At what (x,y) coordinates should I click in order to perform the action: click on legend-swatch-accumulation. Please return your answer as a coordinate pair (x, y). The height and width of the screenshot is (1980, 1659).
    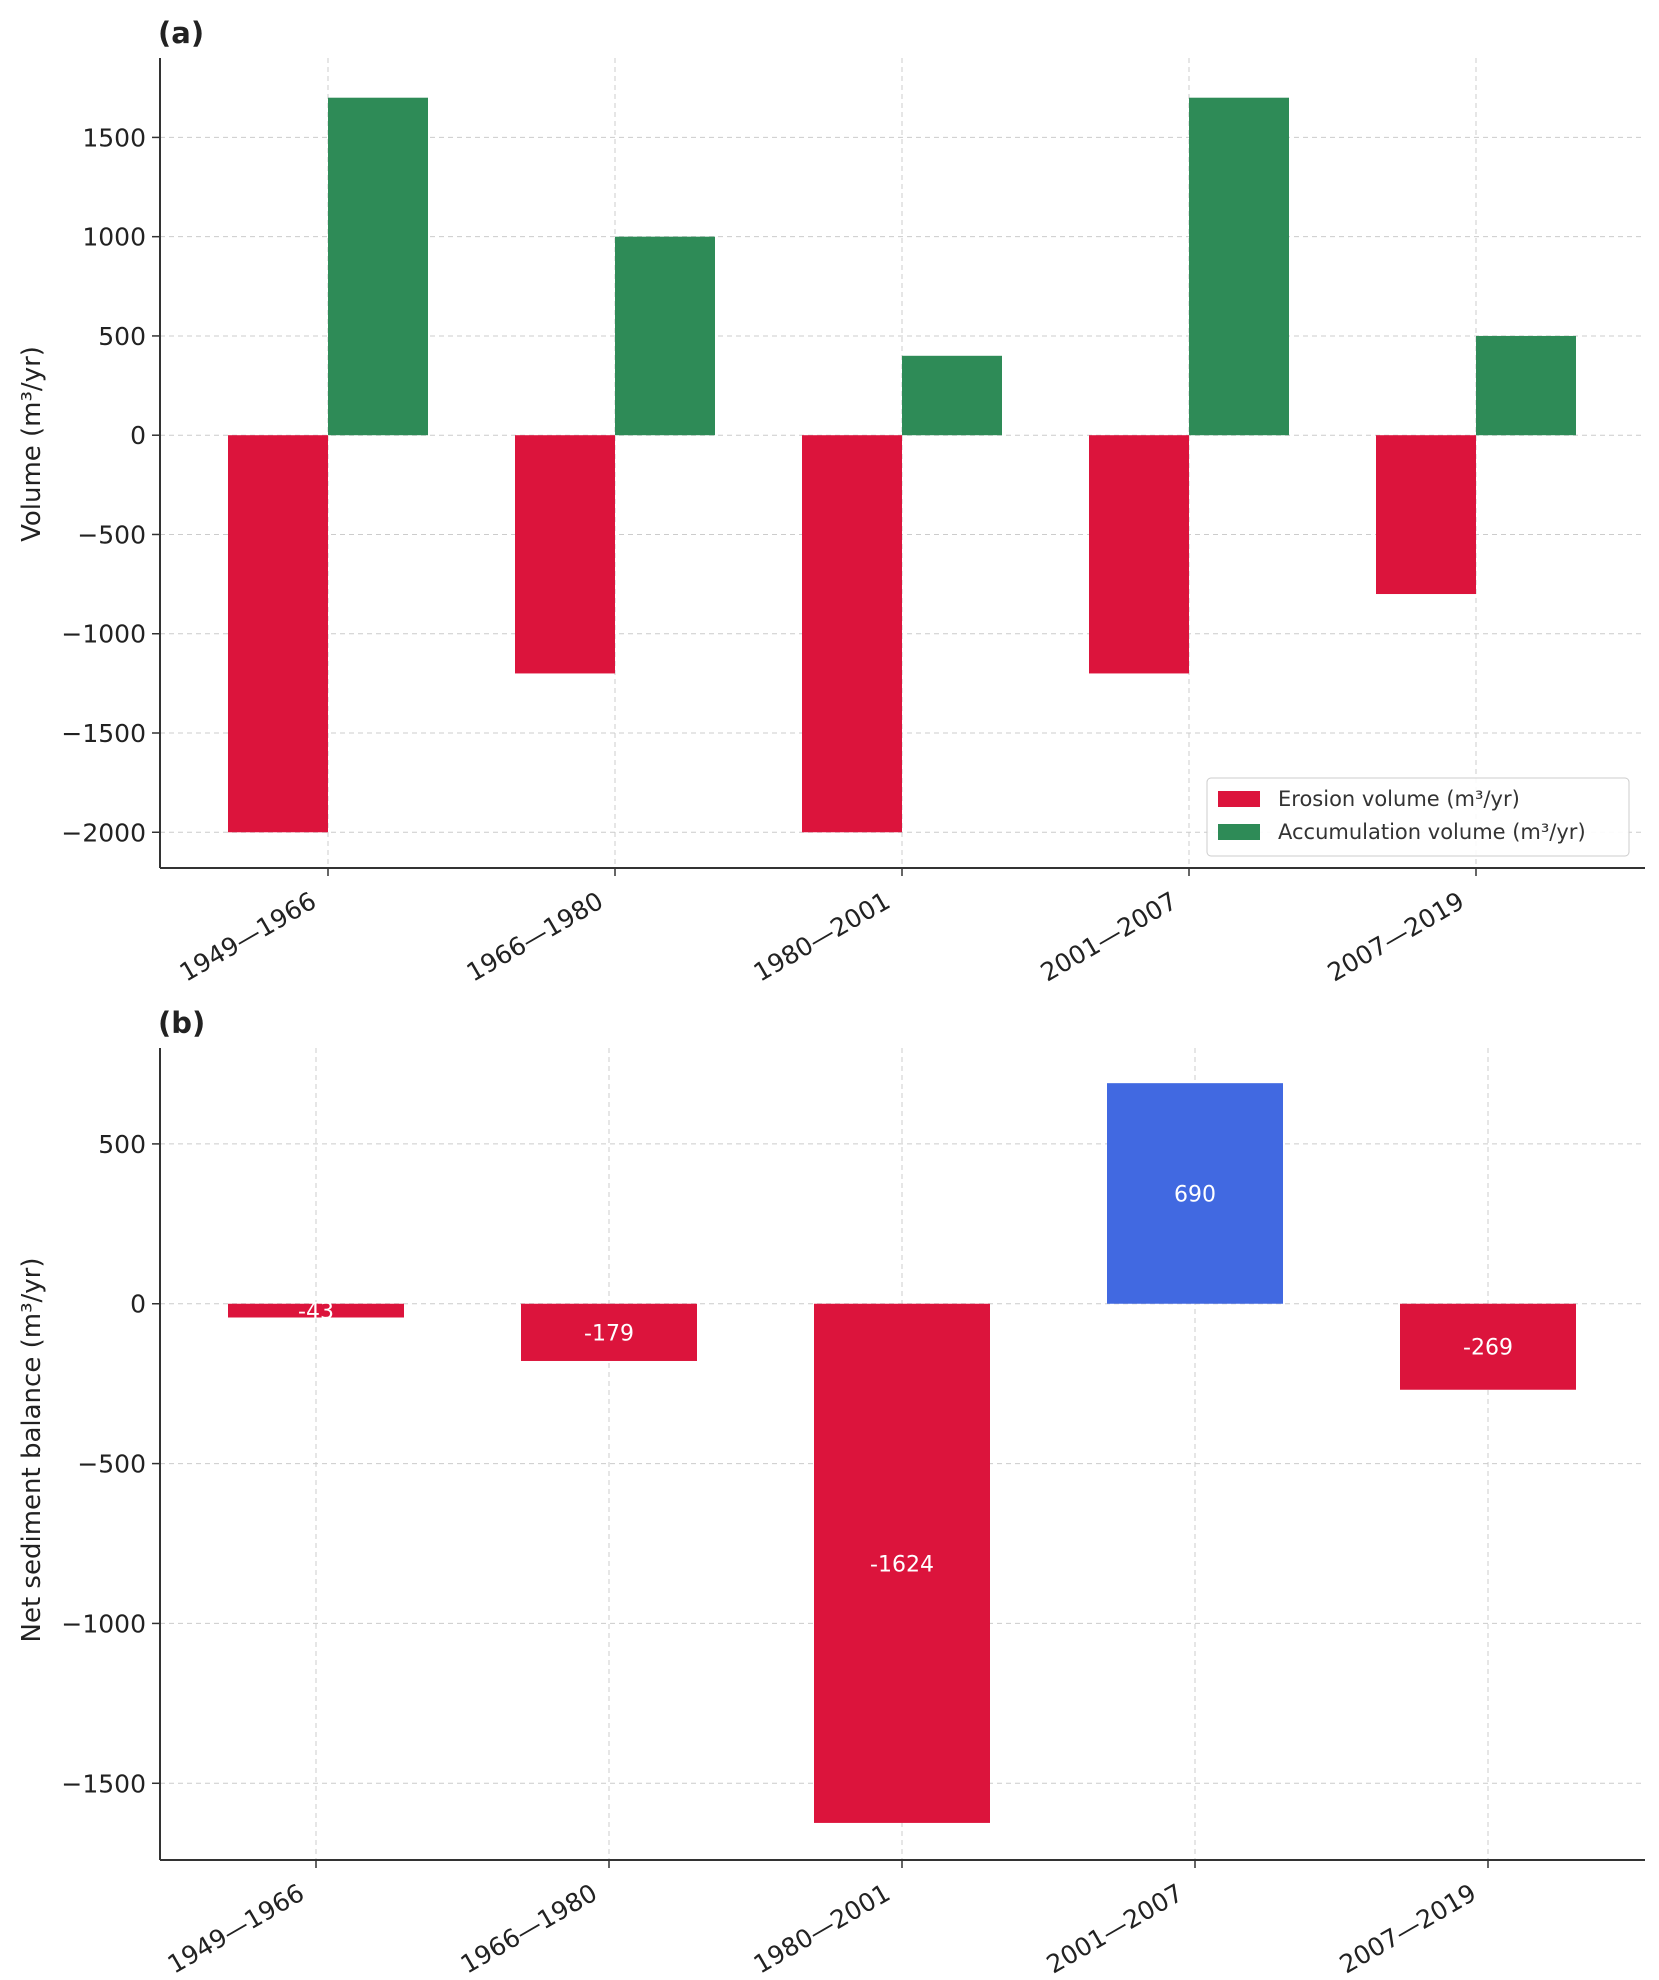
    Looking at the image, I should click on (1239, 832).